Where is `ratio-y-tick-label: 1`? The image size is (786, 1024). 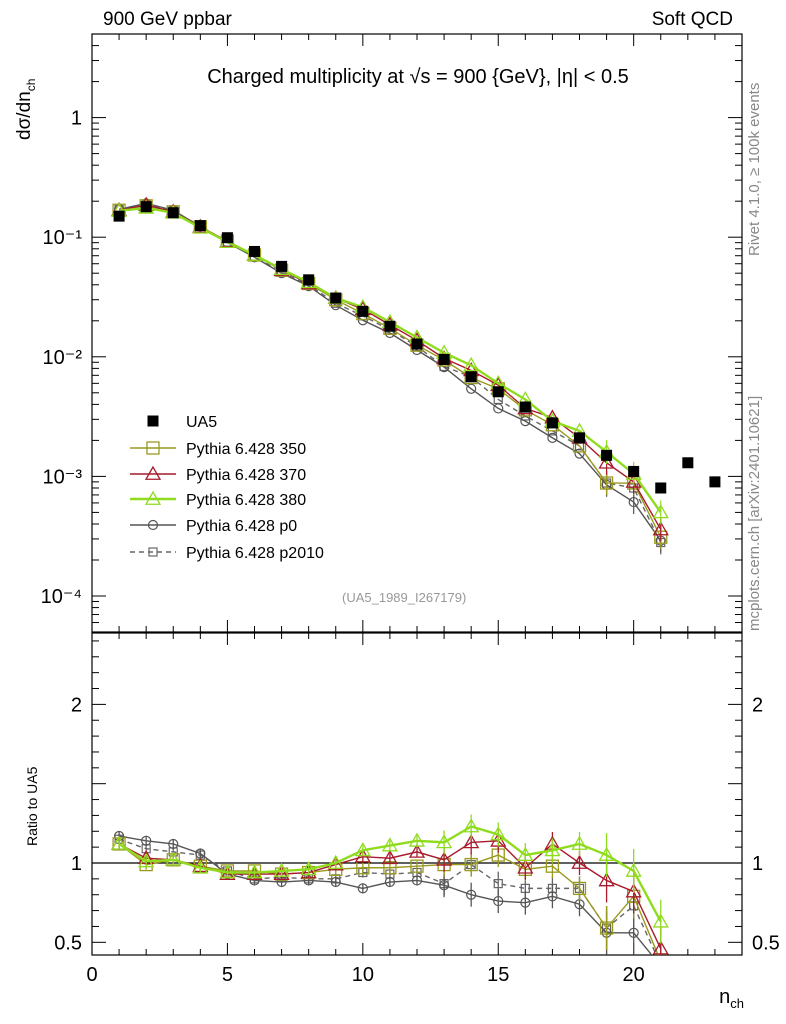
ratio-y-tick-label: 1 is located at coordinates (76, 864).